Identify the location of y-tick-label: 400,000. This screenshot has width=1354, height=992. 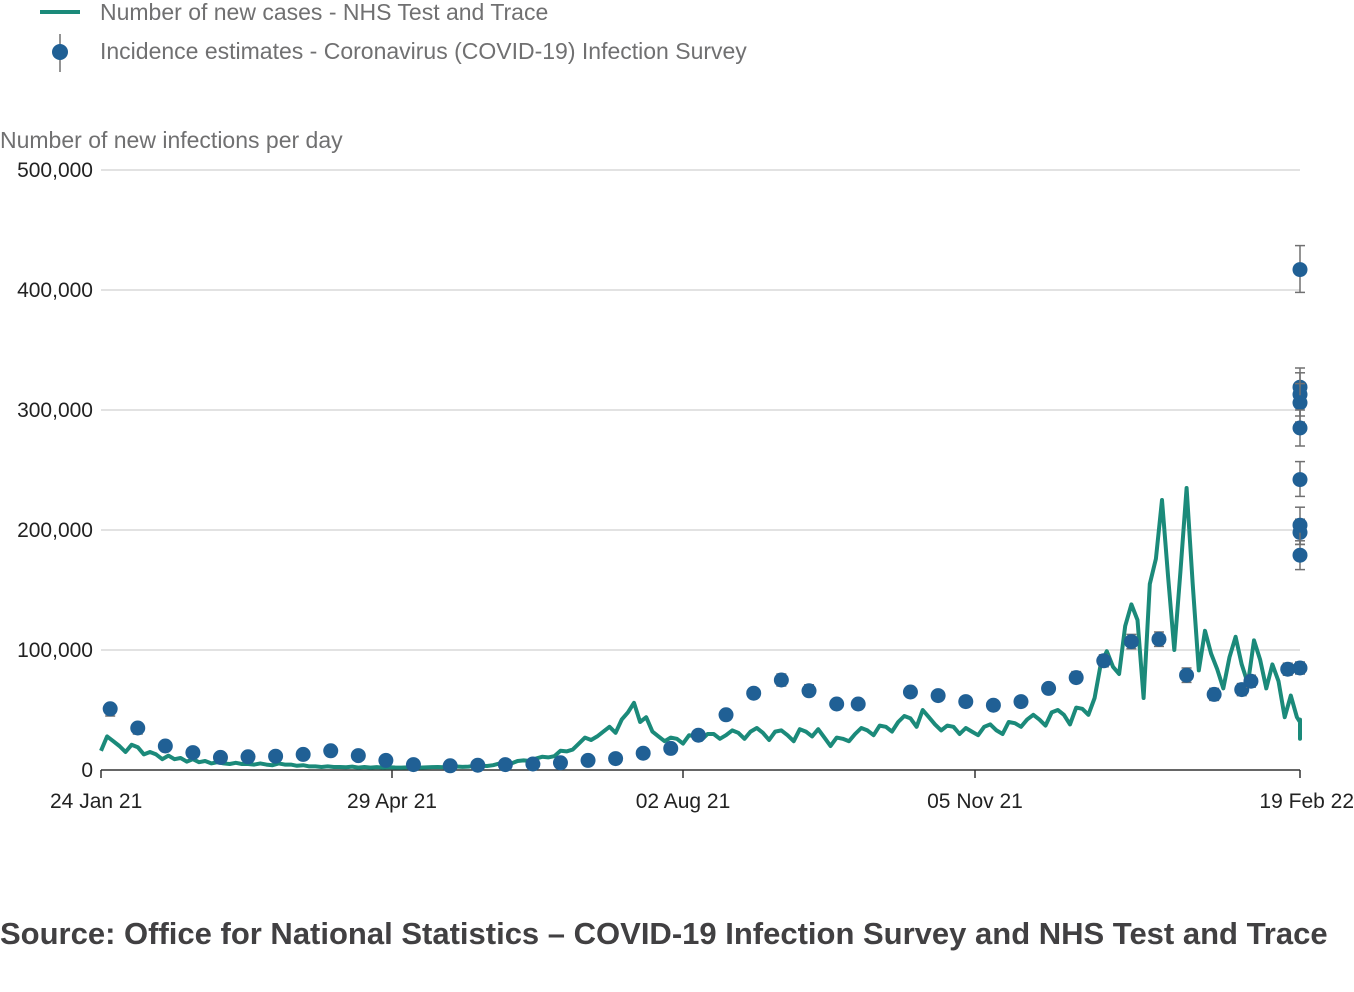
(55, 290).